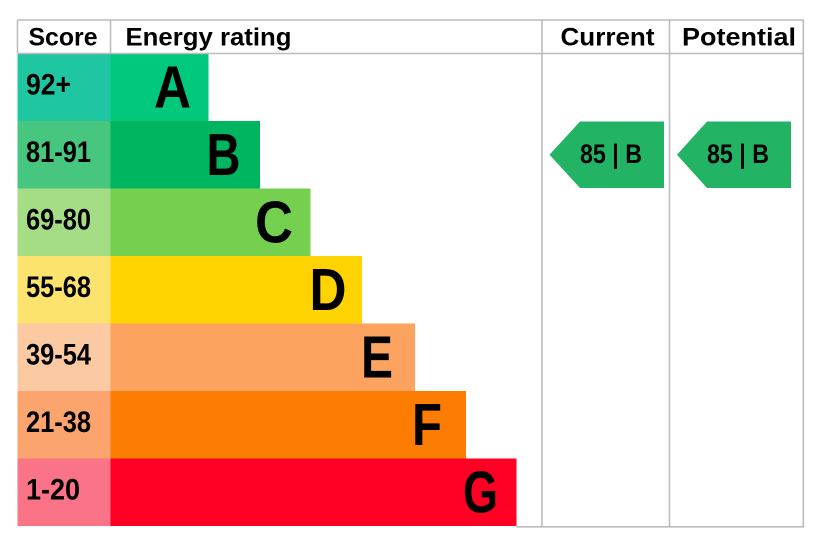 The height and width of the screenshot is (547, 820). What do you see at coordinates (377, 358) in the screenshot?
I see `svg-text: E` at bounding box center [377, 358].